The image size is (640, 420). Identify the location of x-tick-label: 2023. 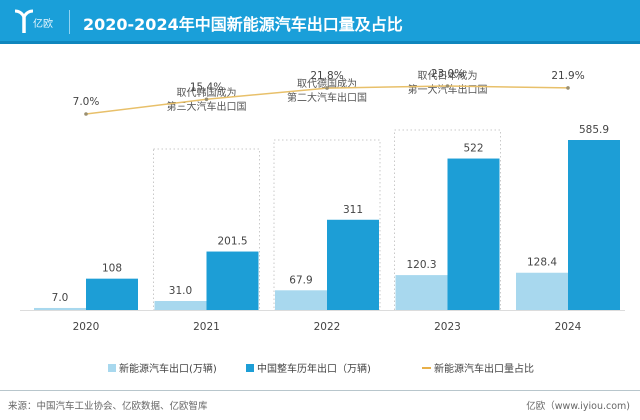
(447, 327).